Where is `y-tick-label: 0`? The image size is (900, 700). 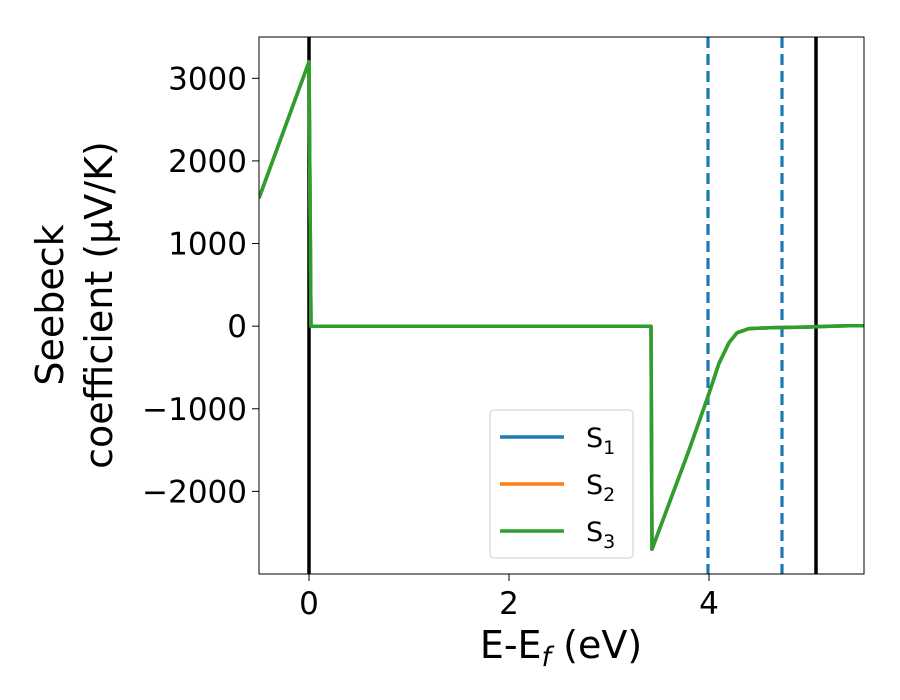
y-tick-label: 0 is located at coordinates (237, 327).